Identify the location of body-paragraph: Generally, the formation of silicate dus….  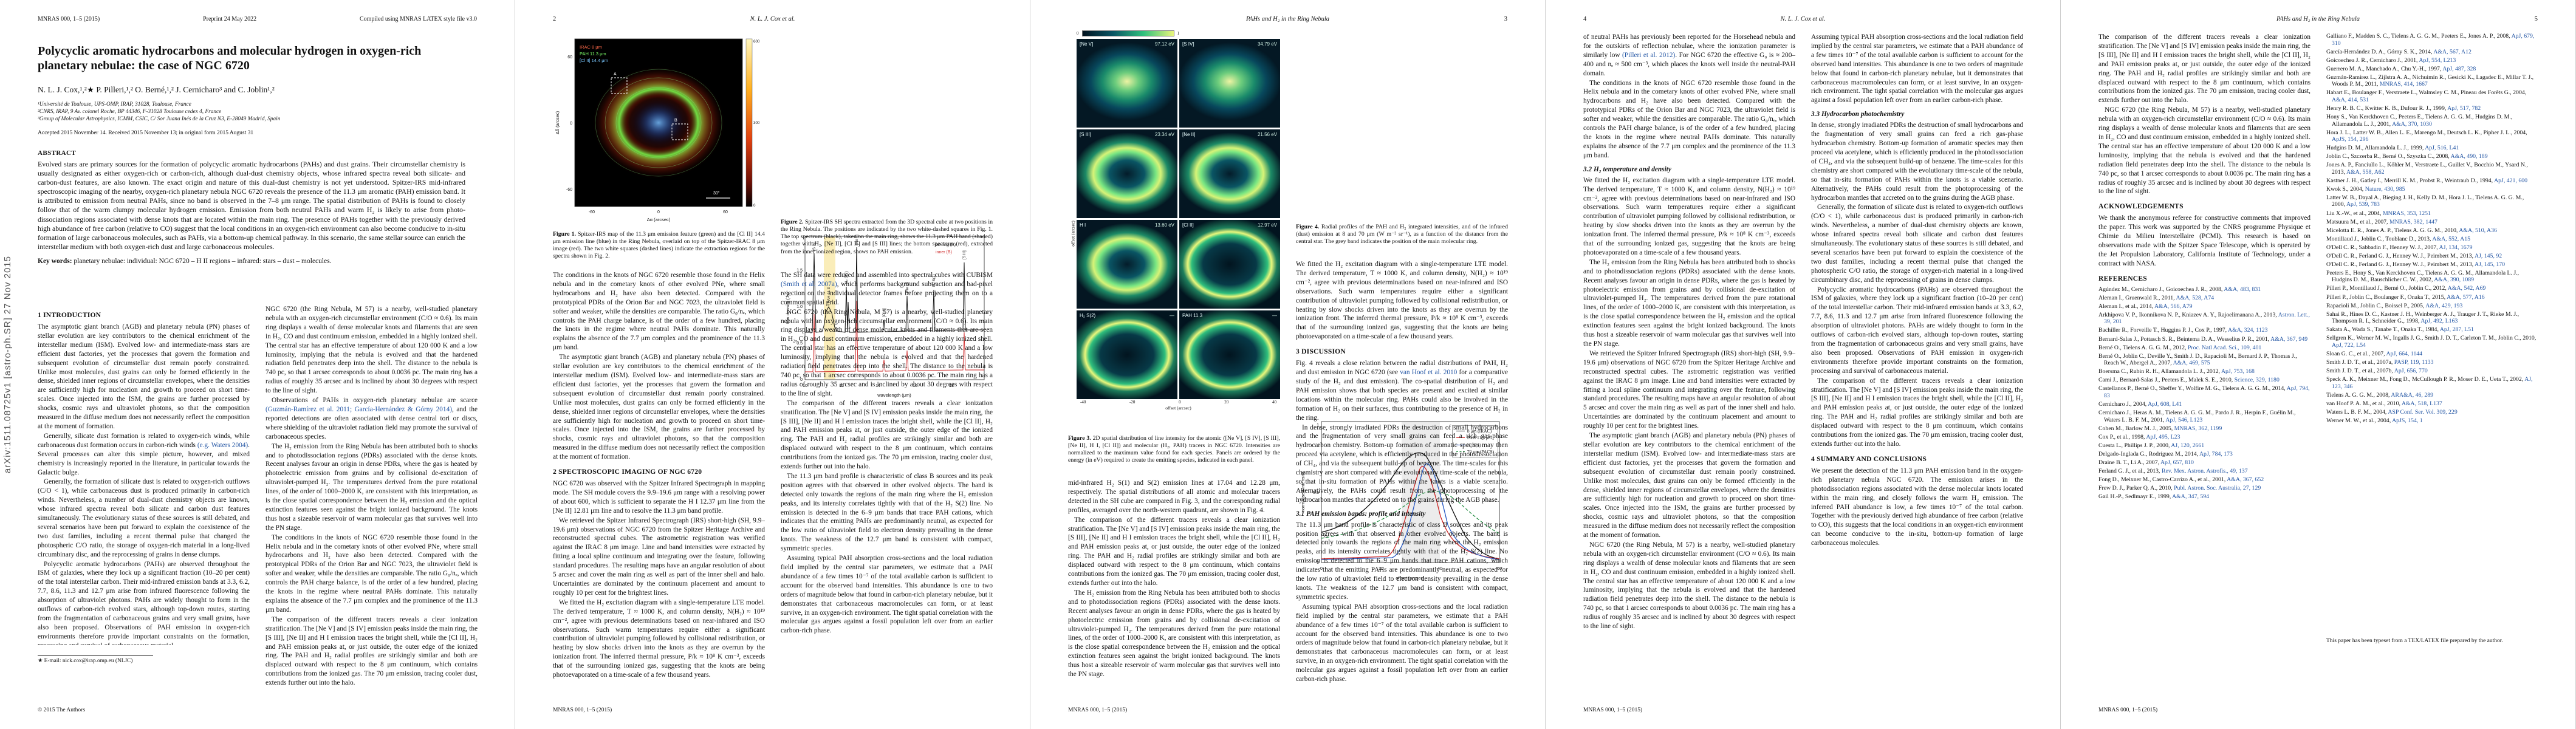
(144, 518).